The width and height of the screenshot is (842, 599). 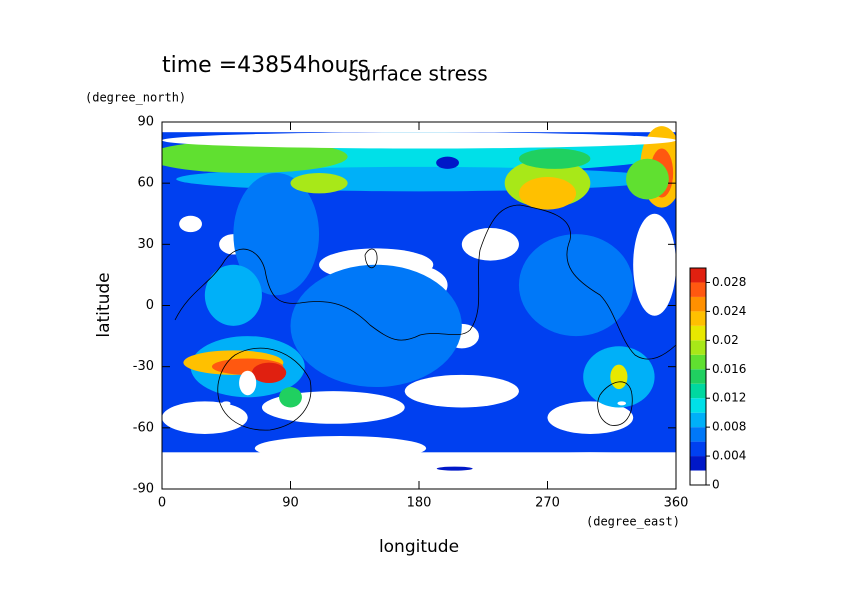 What do you see at coordinates (729, 427) in the screenshot?
I see `colorbar-tick-label: 0.008` at bounding box center [729, 427].